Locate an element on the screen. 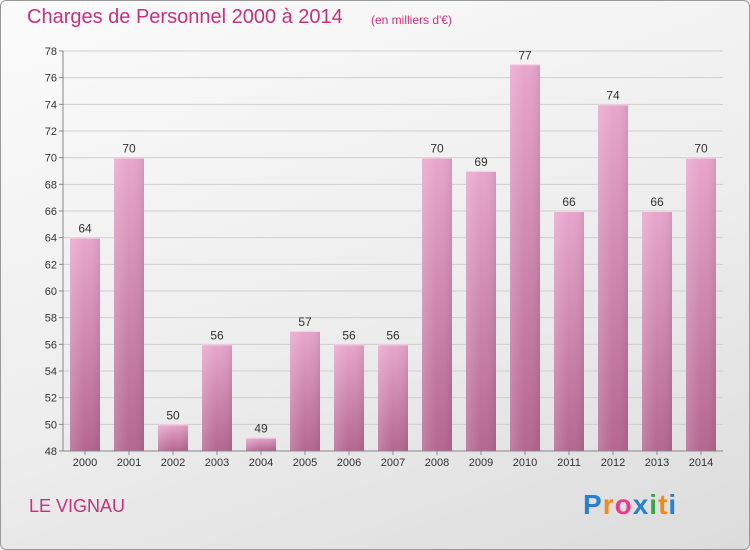 This screenshot has width=750, height=550. bar-value-label: 74 is located at coordinates (613, 95).